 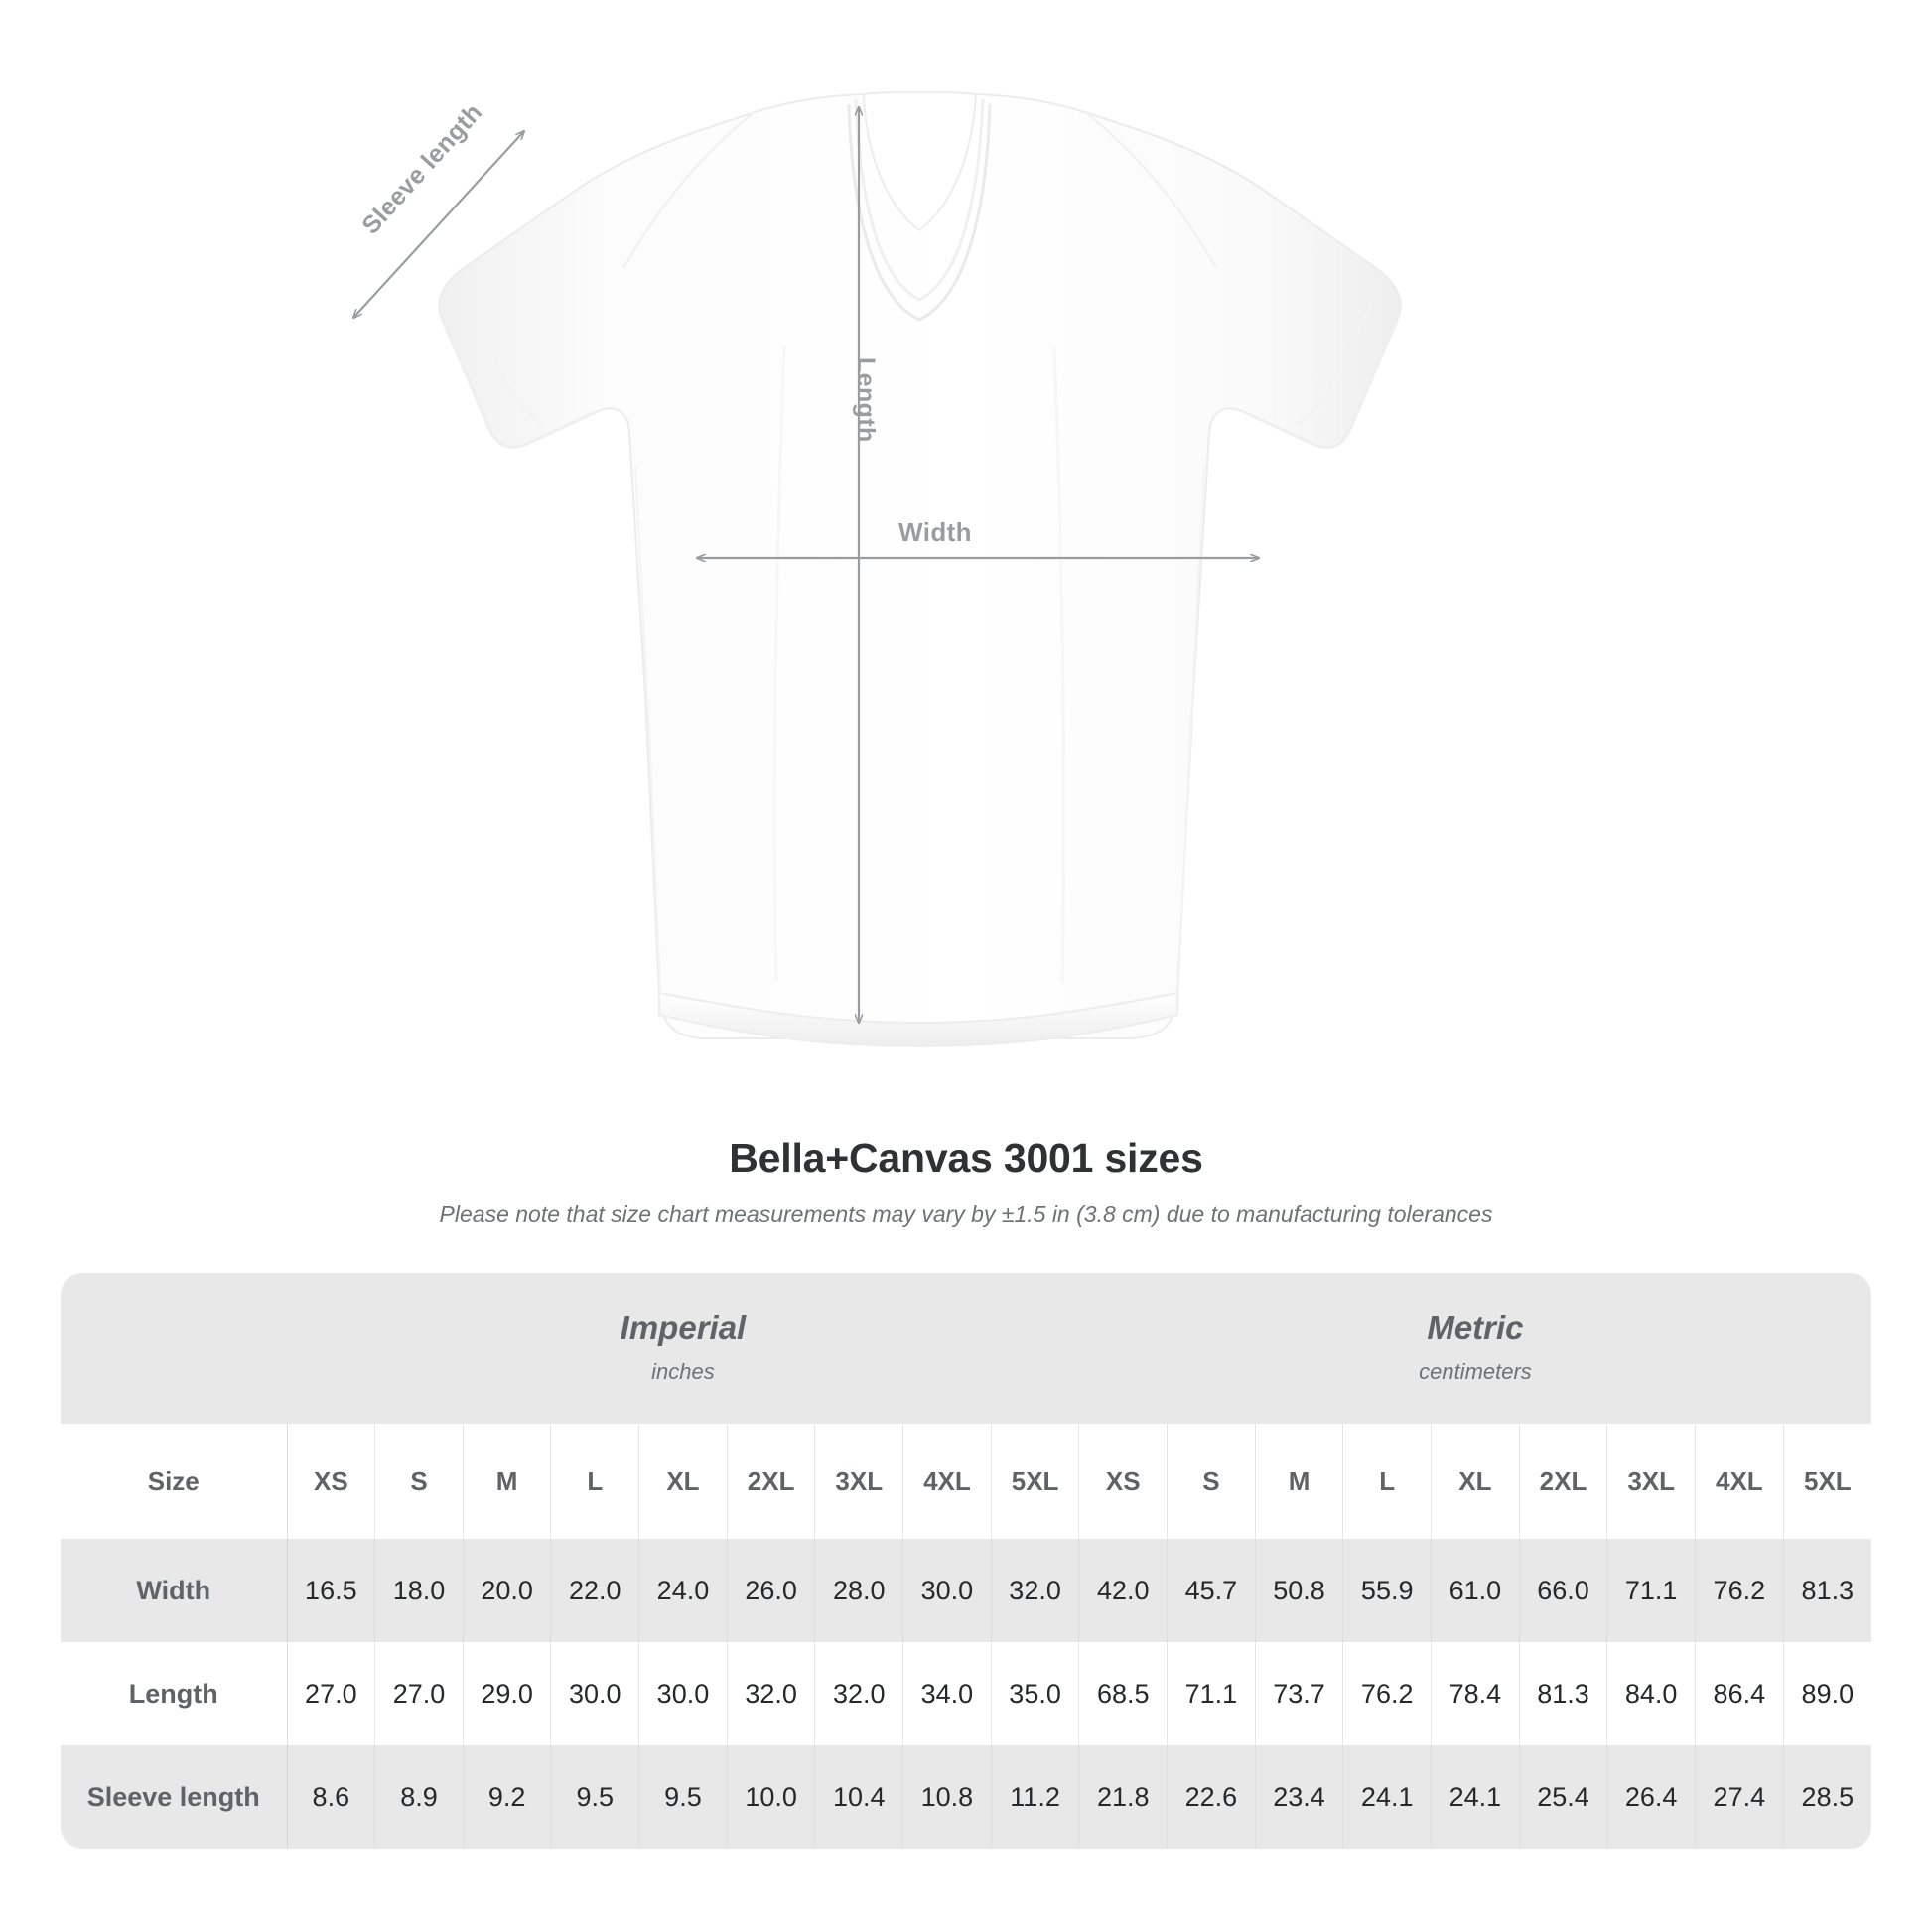 I want to click on cell-value: 86.4, so click(x=1740, y=1693).